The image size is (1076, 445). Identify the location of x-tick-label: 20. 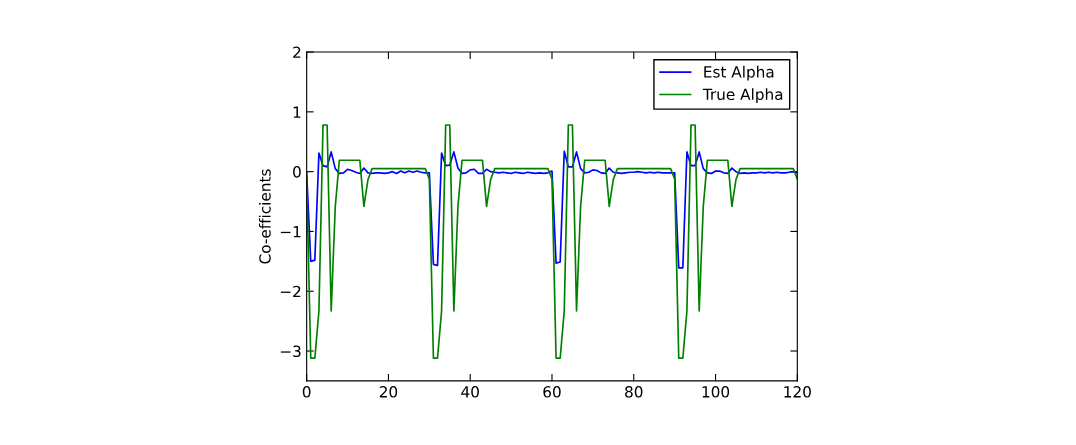
(388, 392).